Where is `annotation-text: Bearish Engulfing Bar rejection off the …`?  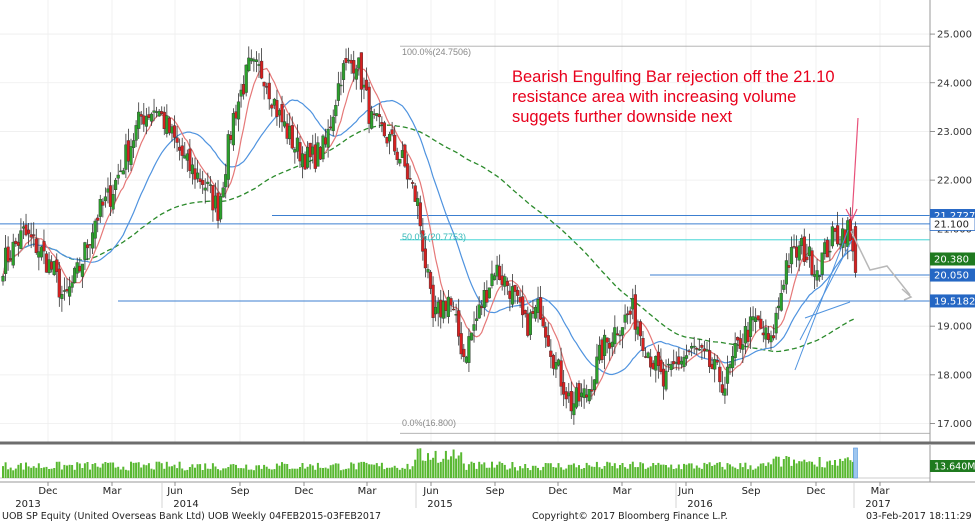 annotation-text: Bearish Engulfing Bar rejection off the … is located at coordinates (673, 97).